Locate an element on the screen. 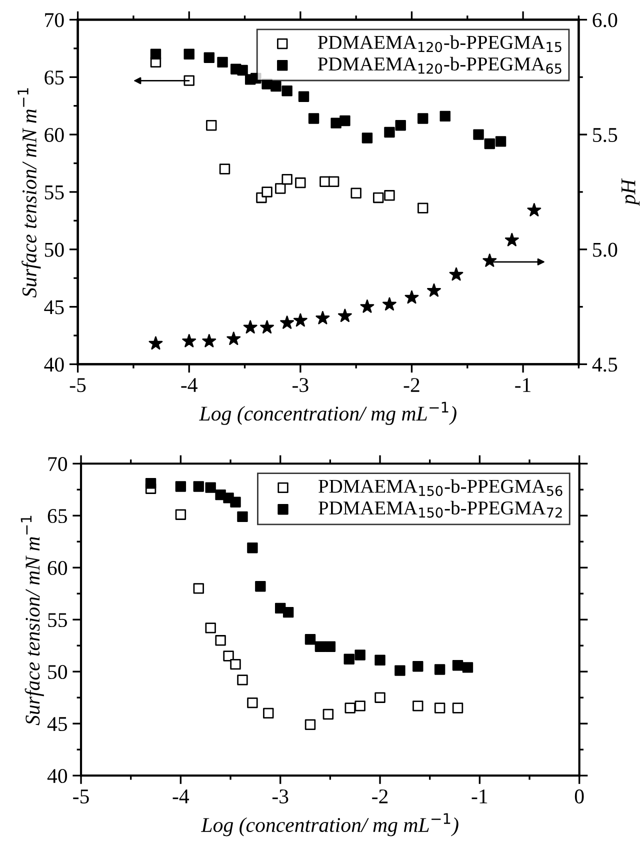 This screenshot has width=643, height=857. y-tick-label: 70 is located at coordinates (58, 464).